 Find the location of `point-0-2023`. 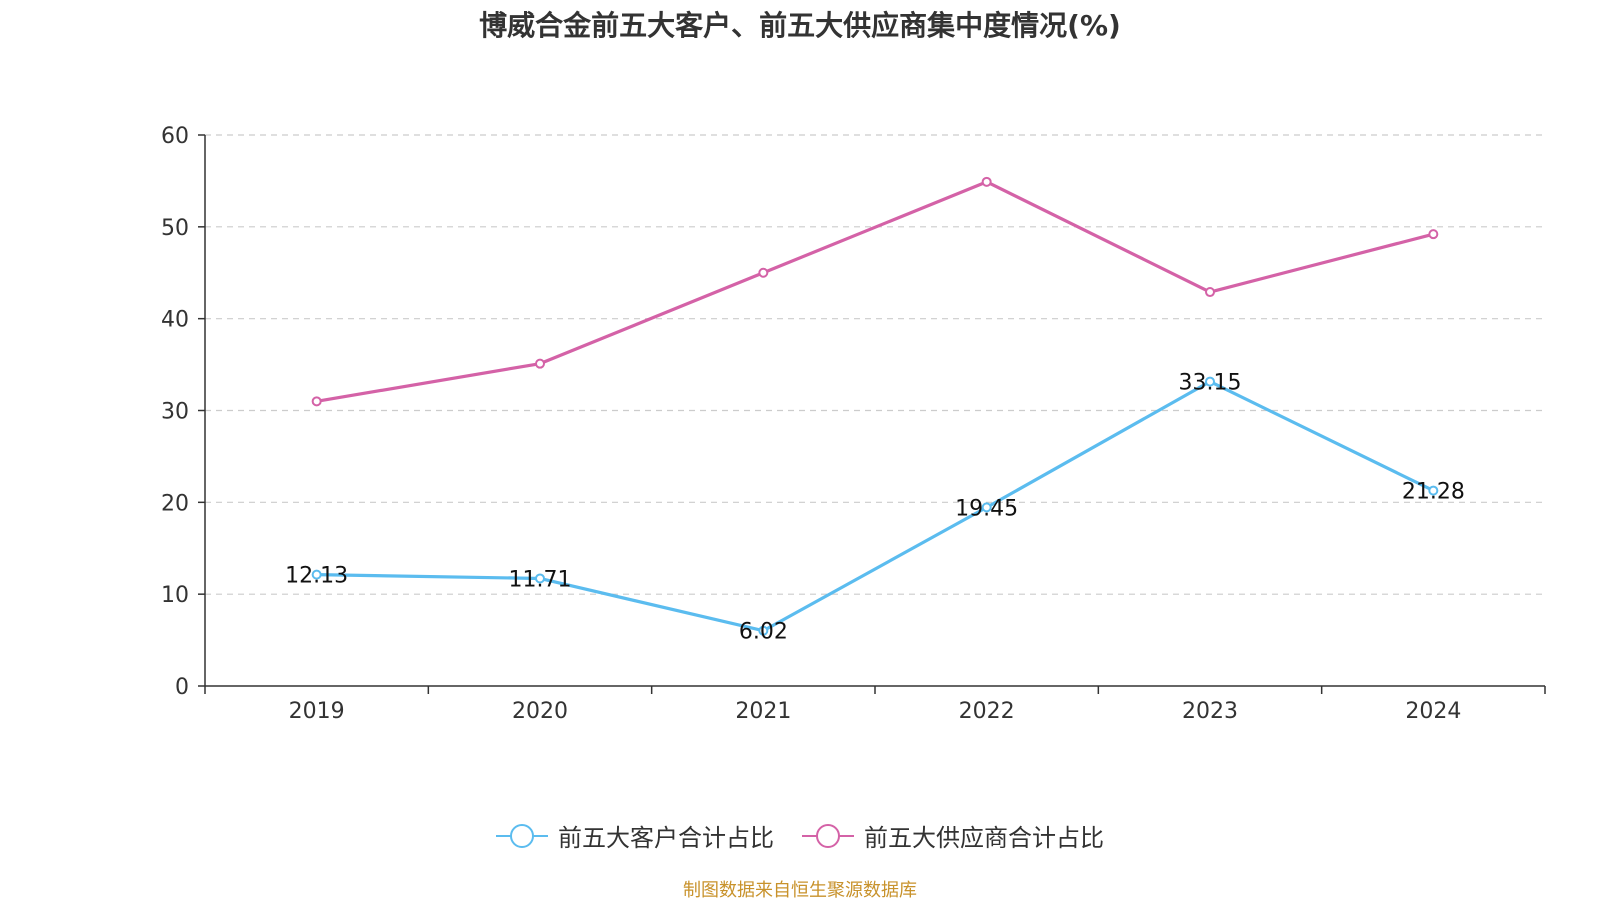

point-0-2023 is located at coordinates (1210, 381).